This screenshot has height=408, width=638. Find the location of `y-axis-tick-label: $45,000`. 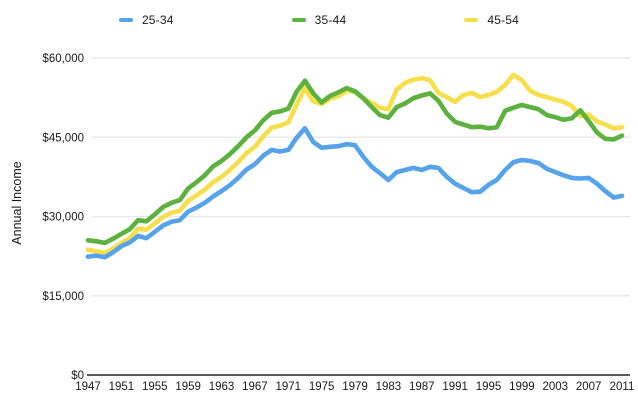

y-axis-tick-label: $45,000 is located at coordinates (63, 138).